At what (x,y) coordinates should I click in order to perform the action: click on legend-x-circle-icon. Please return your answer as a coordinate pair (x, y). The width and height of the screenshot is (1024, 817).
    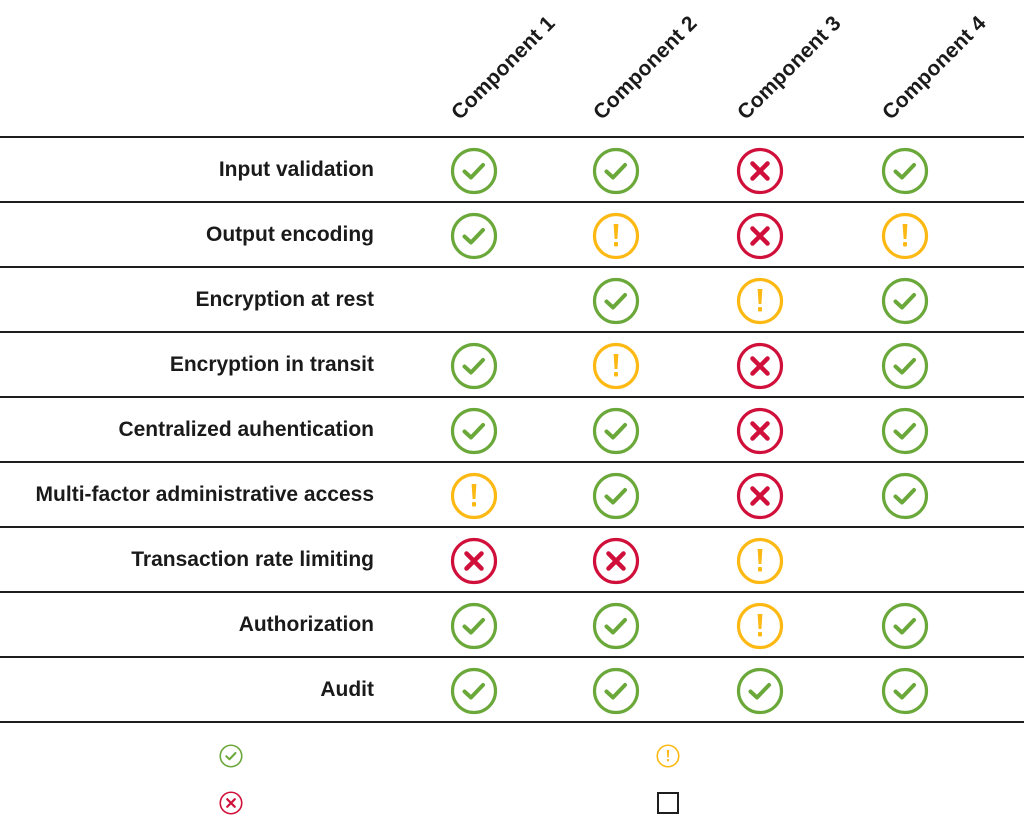
    Looking at the image, I should click on (231, 803).